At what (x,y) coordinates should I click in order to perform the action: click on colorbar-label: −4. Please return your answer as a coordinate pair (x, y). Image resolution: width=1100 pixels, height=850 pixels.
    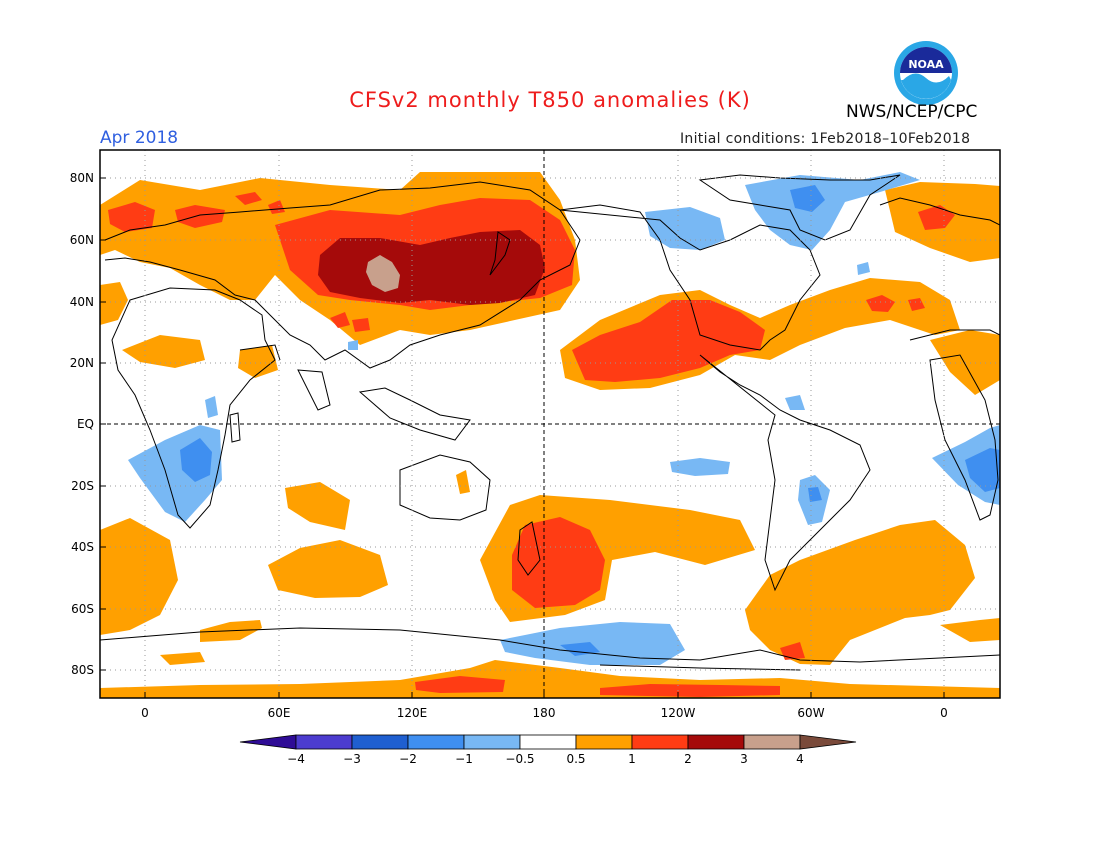
    Looking at the image, I should click on (296, 759).